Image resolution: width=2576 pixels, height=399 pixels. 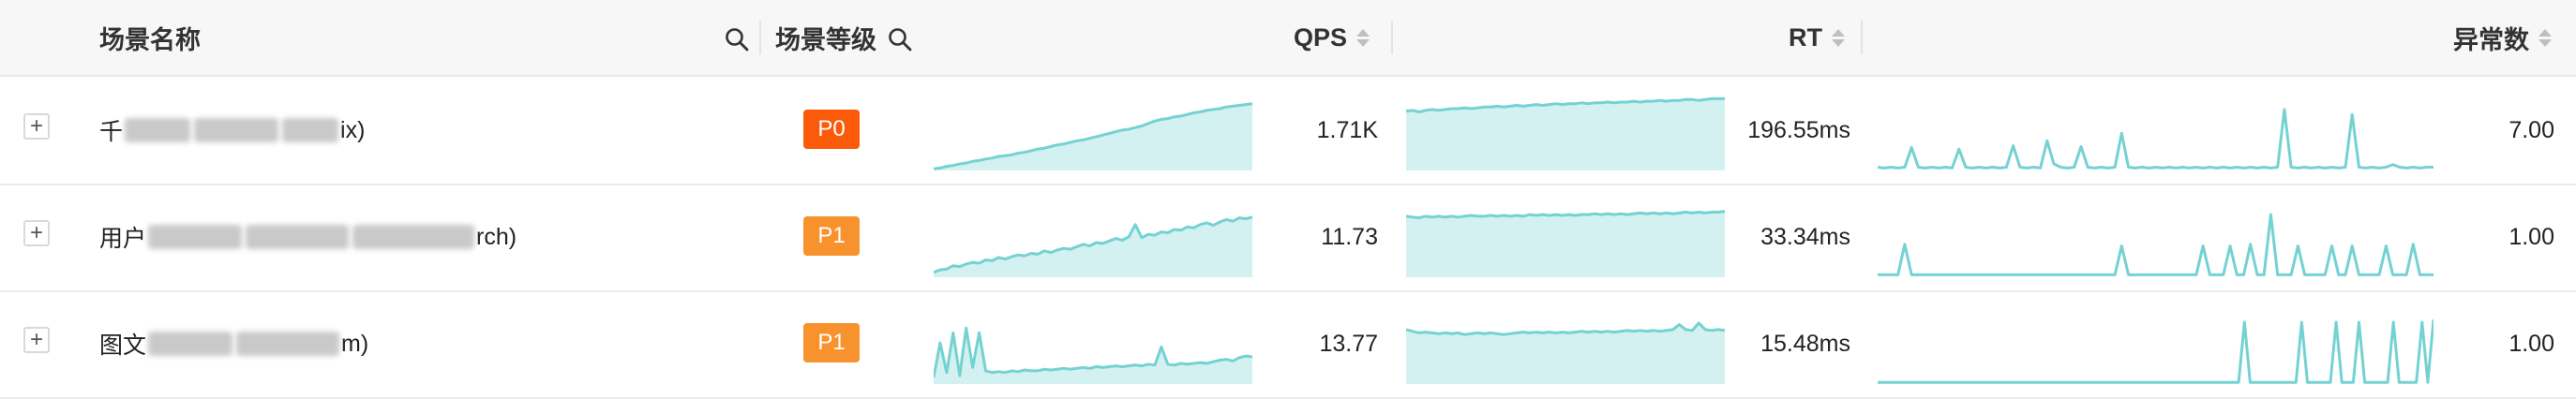 I want to click on column-header-qps: QPS, so click(x=1332, y=37).